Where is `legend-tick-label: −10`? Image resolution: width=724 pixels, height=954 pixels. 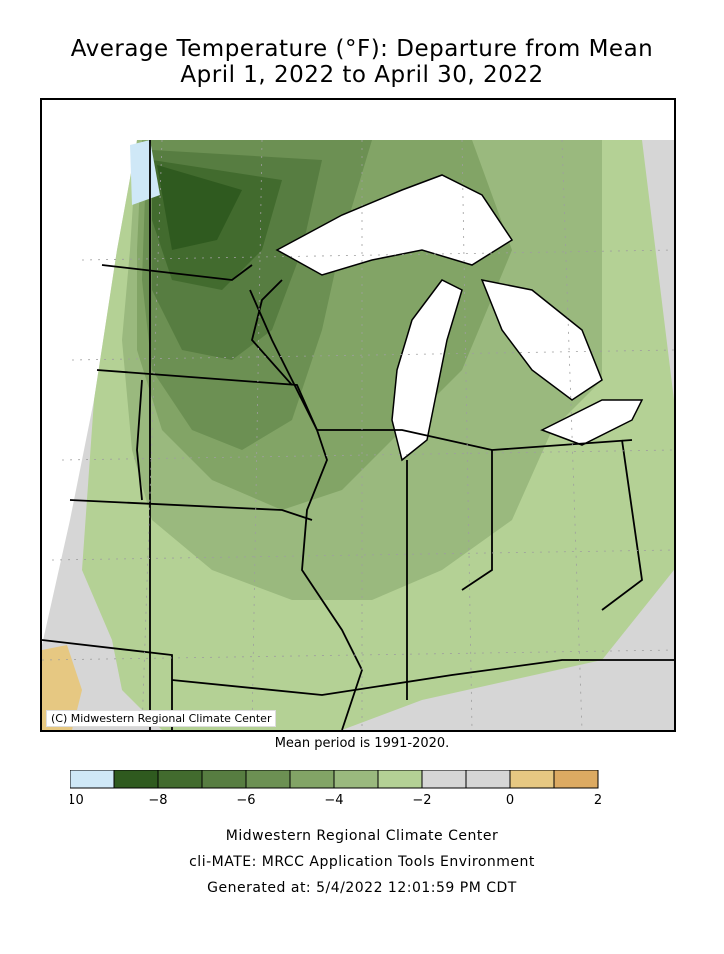
legend-tick-label: −10 is located at coordinates (77, 800).